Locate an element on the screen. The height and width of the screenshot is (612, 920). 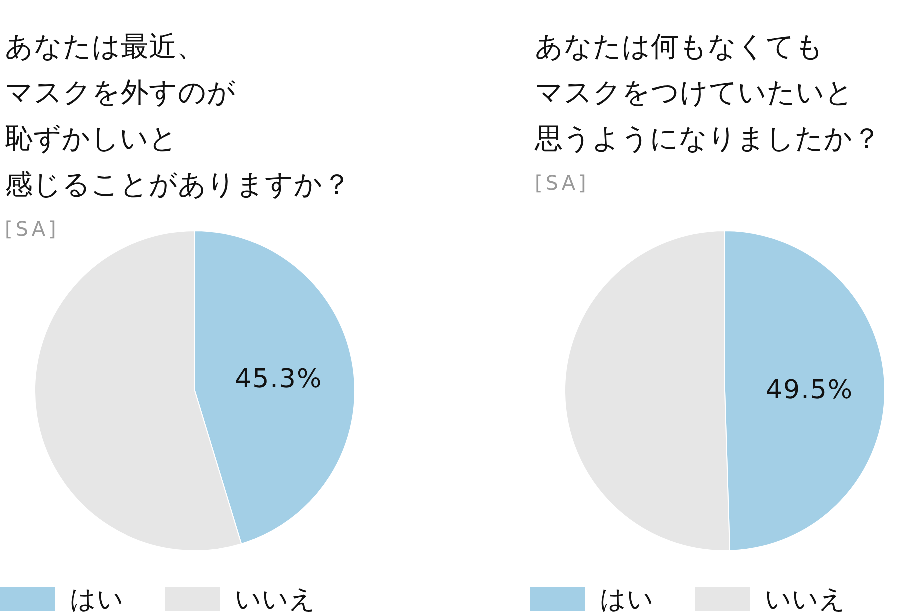
chart-title: あなたは何もなくてもマスクをつけていたいと思うようになりましたか？ is located at coordinates (707, 92).